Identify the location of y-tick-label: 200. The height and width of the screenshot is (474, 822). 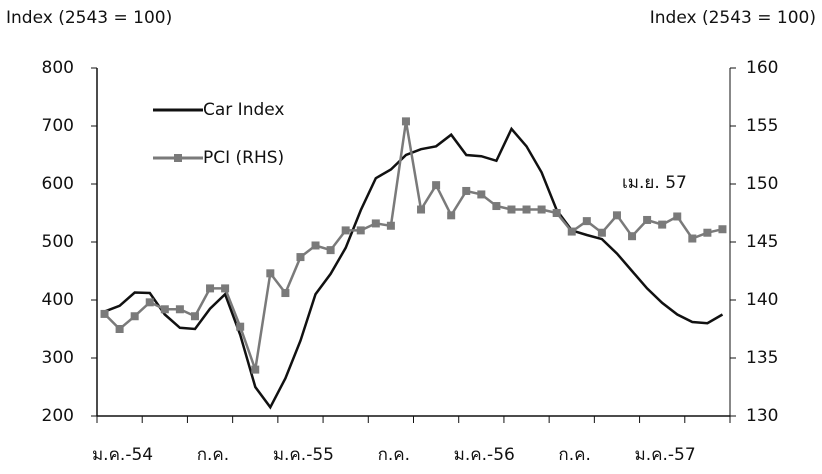
(58, 416).